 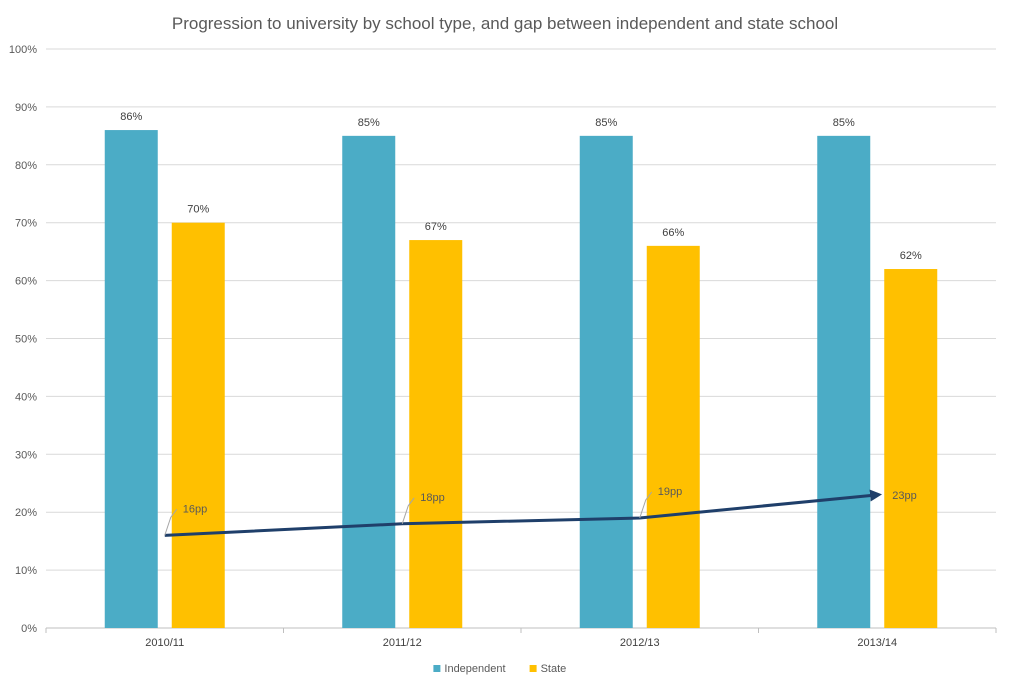 What do you see at coordinates (904, 496) in the screenshot?
I see `gap-label: 23pp` at bounding box center [904, 496].